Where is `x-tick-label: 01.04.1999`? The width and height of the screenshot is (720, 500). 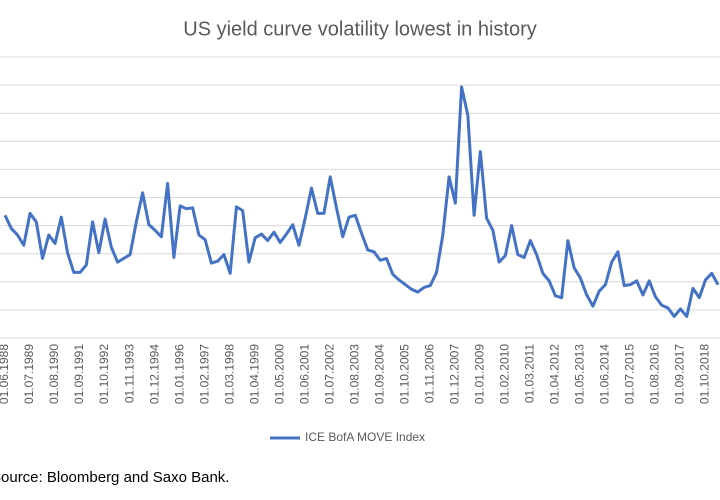 x-tick-label: 01.04.1999 is located at coordinates (254, 374).